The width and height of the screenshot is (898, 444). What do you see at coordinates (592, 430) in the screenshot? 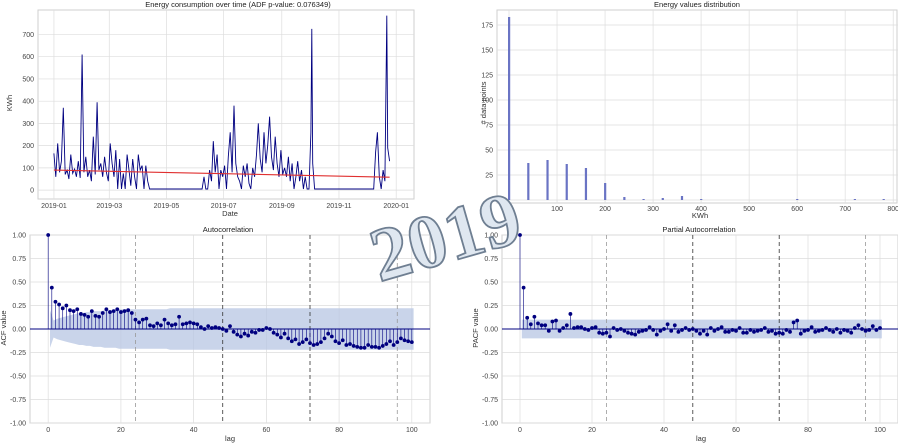
I see `x-tick-label: 20` at bounding box center [592, 430].